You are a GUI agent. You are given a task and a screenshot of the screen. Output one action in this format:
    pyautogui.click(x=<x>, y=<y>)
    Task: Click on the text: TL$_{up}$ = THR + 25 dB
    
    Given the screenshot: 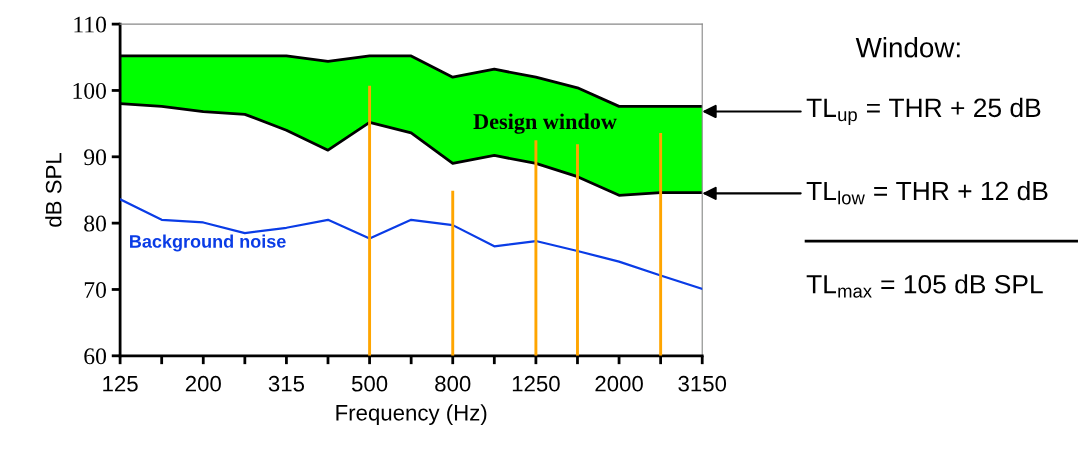 What is the action you would take?
    pyautogui.click(x=923, y=111)
    